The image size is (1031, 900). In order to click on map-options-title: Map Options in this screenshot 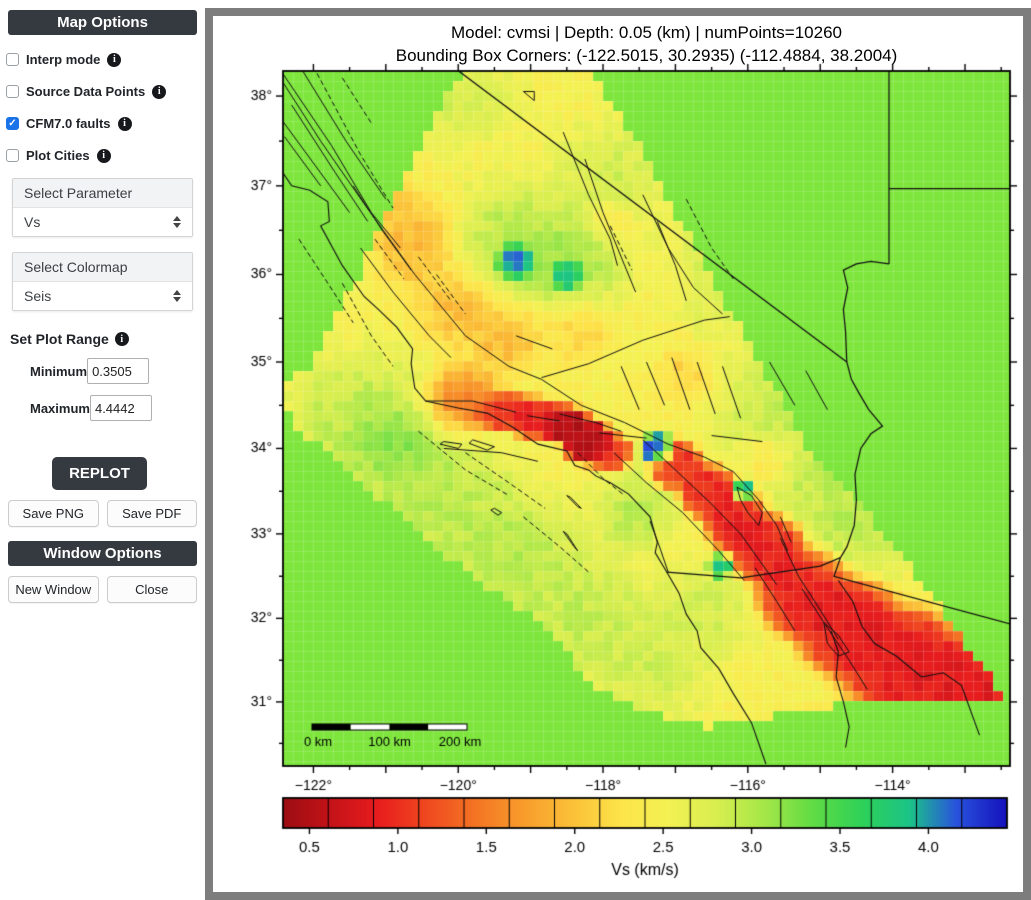, I will do `click(102, 22)`.